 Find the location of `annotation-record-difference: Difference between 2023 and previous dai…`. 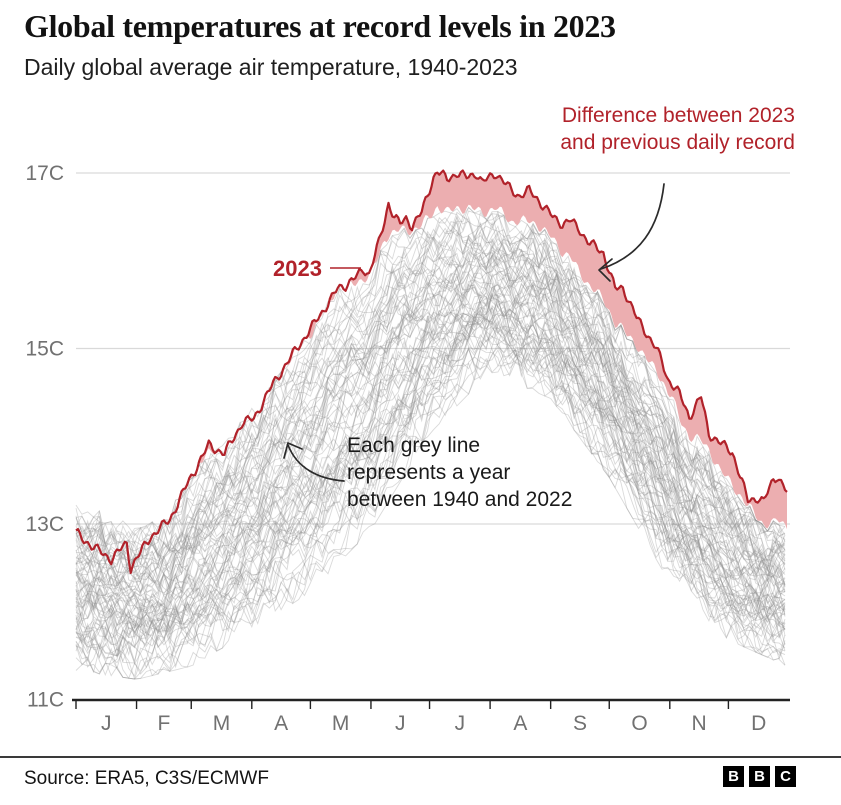

annotation-record-difference: Difference between 2023 and previous dai… is located at coordinates (677, 129).